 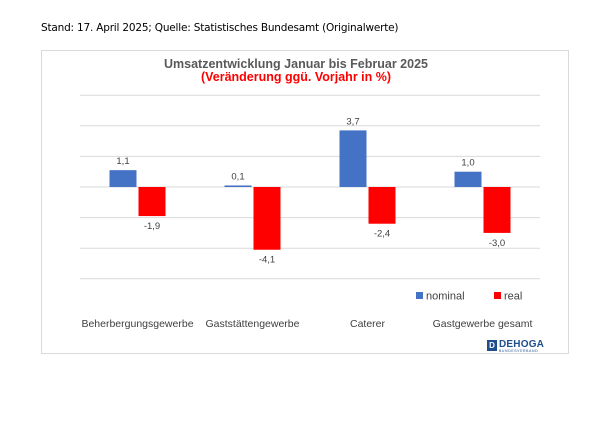 I want to click on dehoga-logo-icon: D, so click(x=492, y=345).